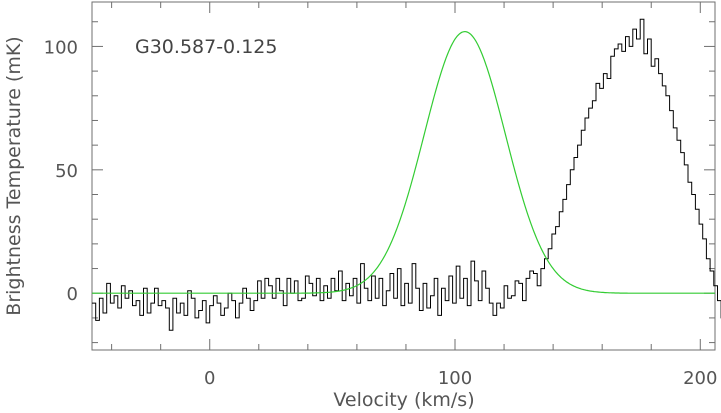 The image size is (721, 413). What do you see at coordinates (206, 47) in the screenshot?
I see `source-label: G30.587-0.125` at bounding box center [206, 47].